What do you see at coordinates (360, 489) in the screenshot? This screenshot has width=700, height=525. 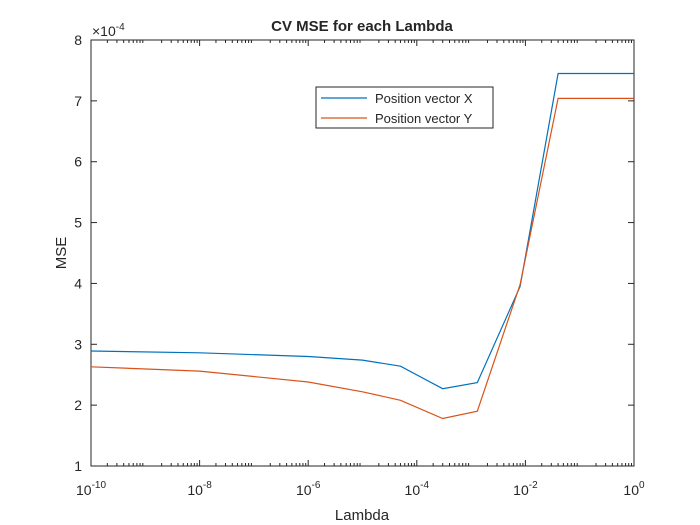 I see `x-tick-labels: 10⁻¹⁰ 10⁻⁸ 10⁻⁶ 10⁻⁴ 10⁻² 10⁰` at bounding box center [360, 489].